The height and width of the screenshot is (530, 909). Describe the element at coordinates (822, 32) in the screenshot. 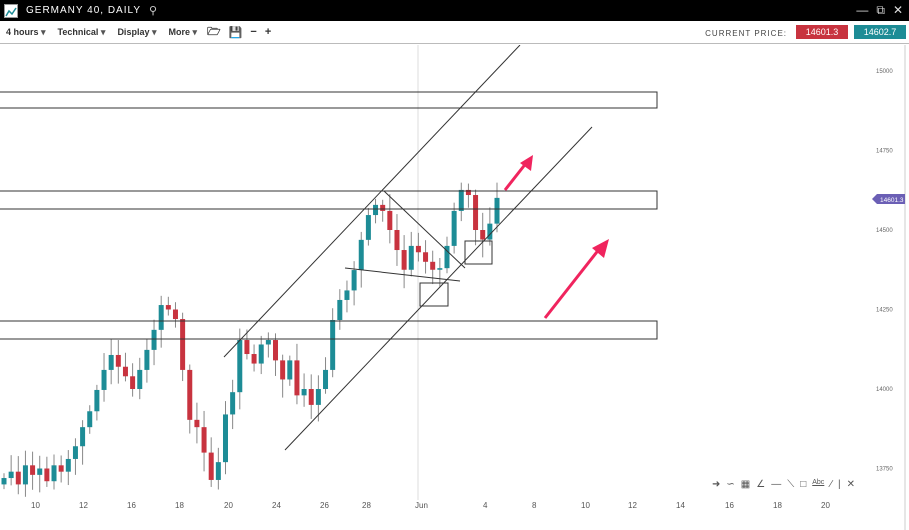

I see `bid-price-button: 14601.3` at that location.